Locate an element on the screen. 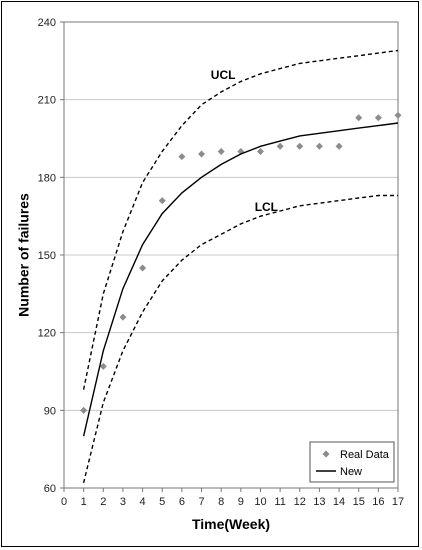 This screenshot has width=422, height=550. x-tick-label: 9 is located at coordinates (241, 502).